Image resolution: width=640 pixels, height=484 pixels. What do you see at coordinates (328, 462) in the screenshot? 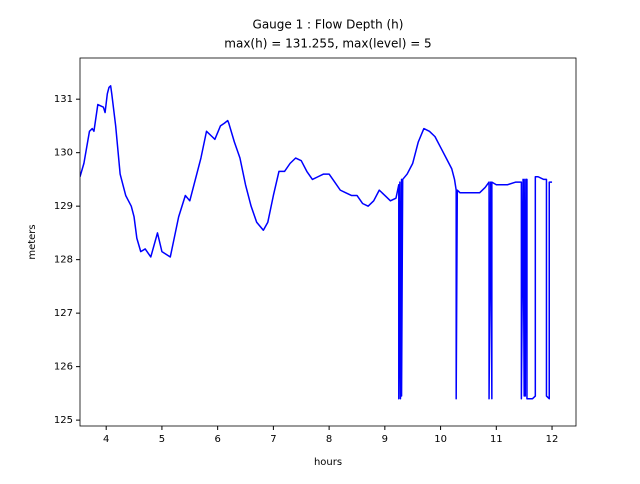
I see `x-axis-label: hours` at bounding box center [328, 462].